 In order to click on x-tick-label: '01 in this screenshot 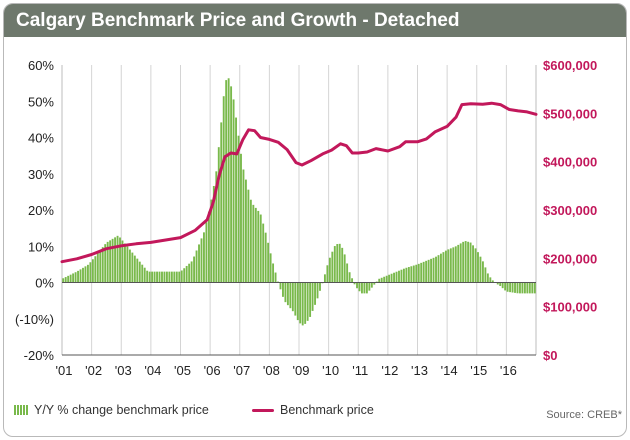, I will do `click(64, 370)`.